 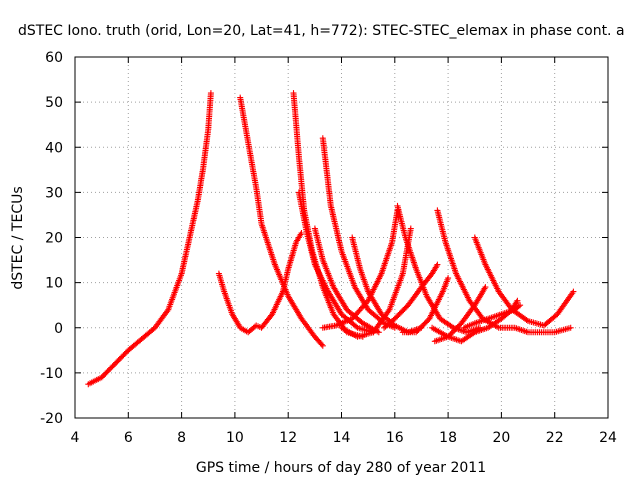 What do you see at coordinates (54, 284) in the screenshot?
I see `y-tick-label: 10` at bounding box center [54, 284].